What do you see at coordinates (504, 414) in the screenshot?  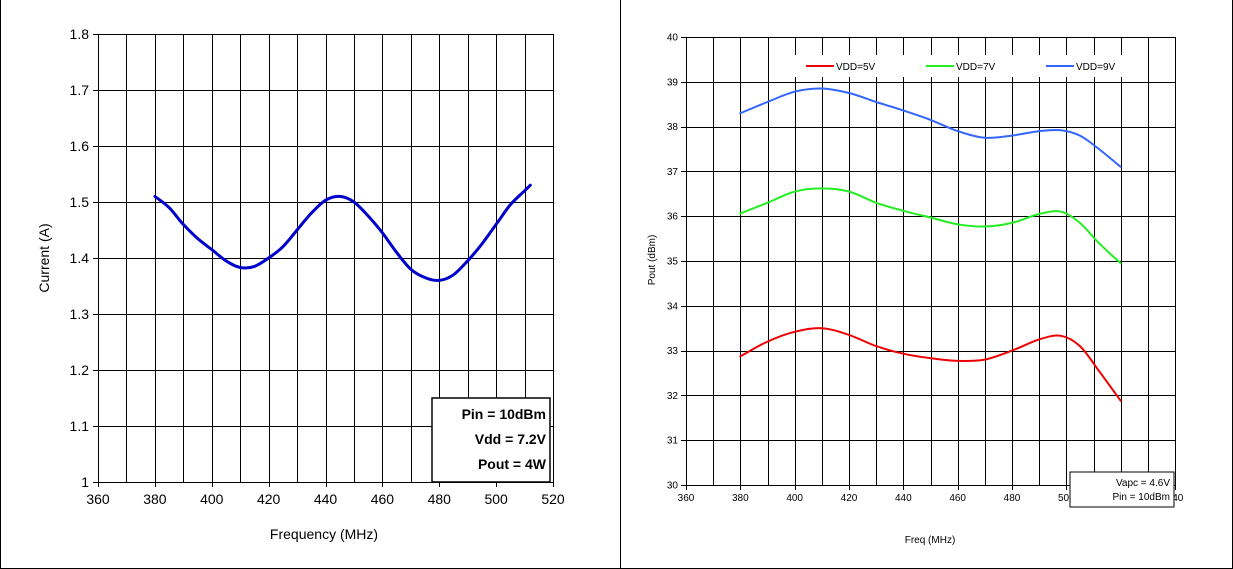 I see `annotation-line-1: Pin = 10dBm` at bounding box center [504, 414].